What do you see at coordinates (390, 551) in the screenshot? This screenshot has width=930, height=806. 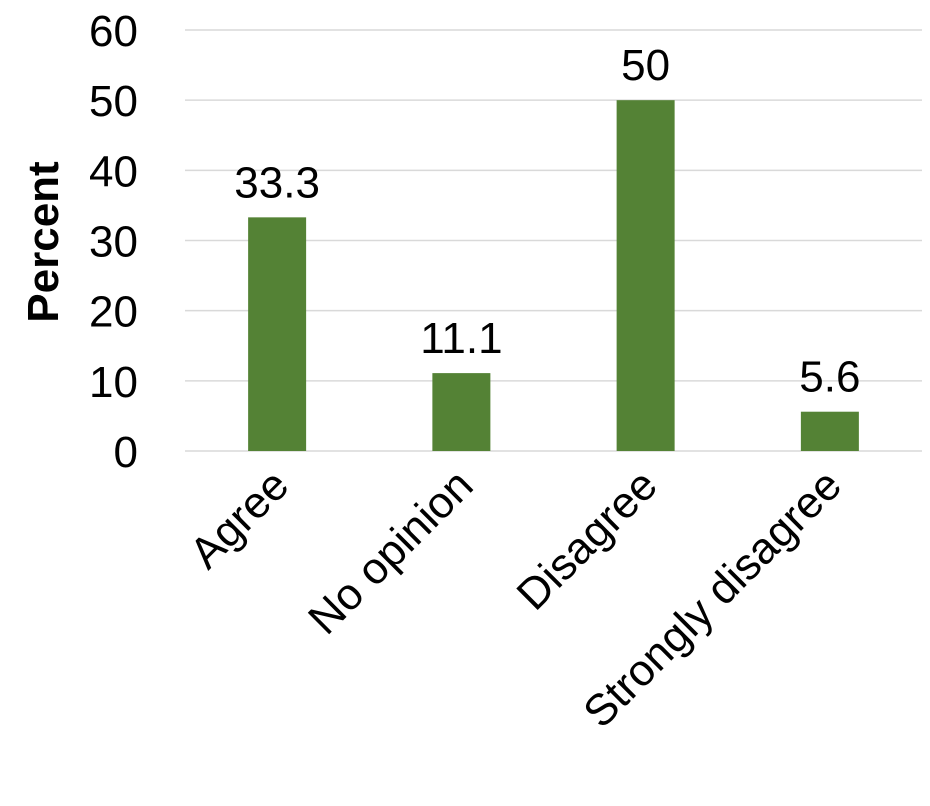 I see `x-tick-label: No opinion` at bounding box center [390, 551].